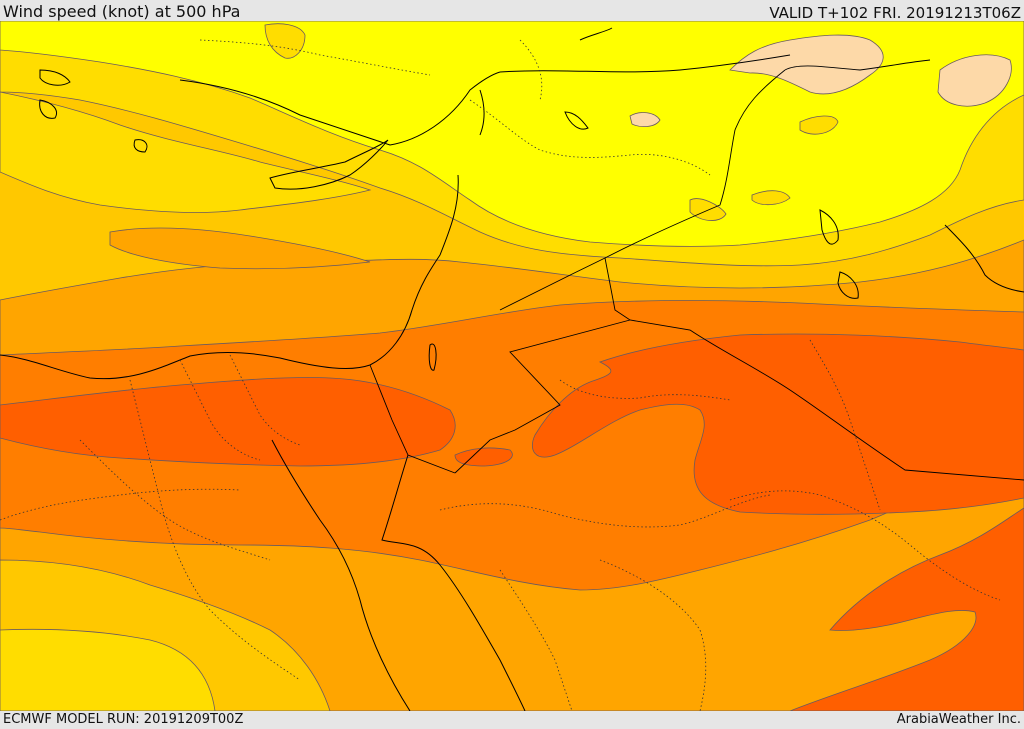 Image resolution: width=1024 pixels, height=729 pixels. I want to click on band-orange-tongue, so click(240, 248).